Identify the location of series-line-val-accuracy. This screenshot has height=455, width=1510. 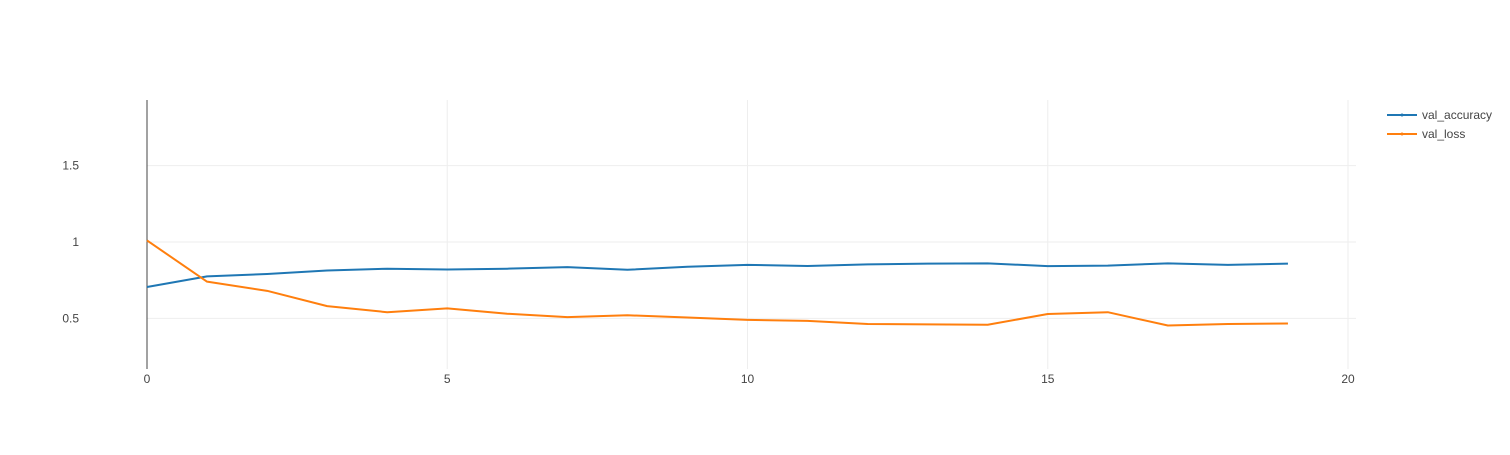
(717, 275).